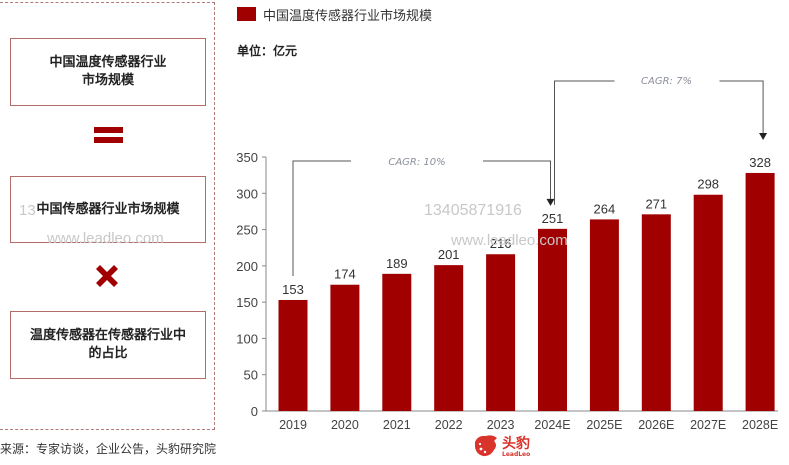 This screenshot has width=789, height=465. I want to click on bar-value-label: 251, so click(553, 218).